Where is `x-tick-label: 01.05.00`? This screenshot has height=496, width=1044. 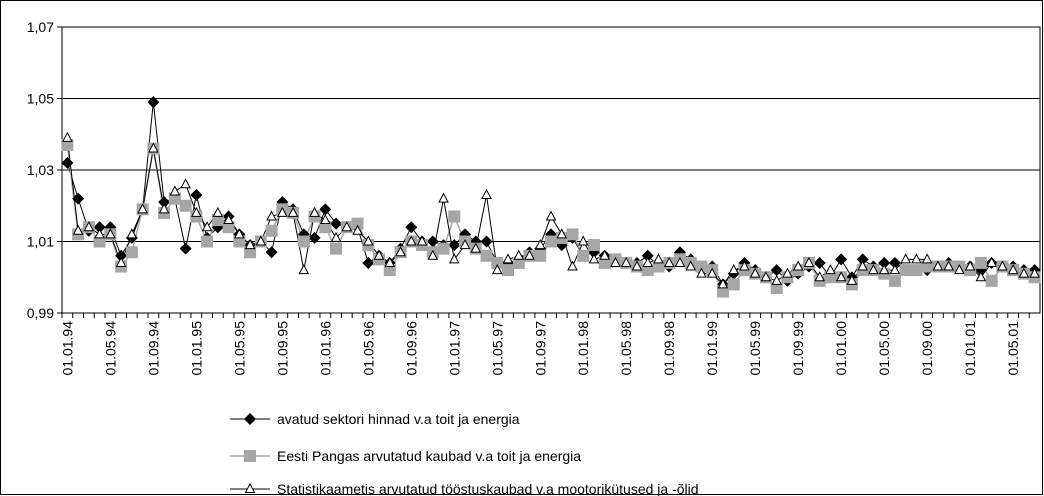
x-tick-label: 01.05.00 is located at coordinates (884, 348).